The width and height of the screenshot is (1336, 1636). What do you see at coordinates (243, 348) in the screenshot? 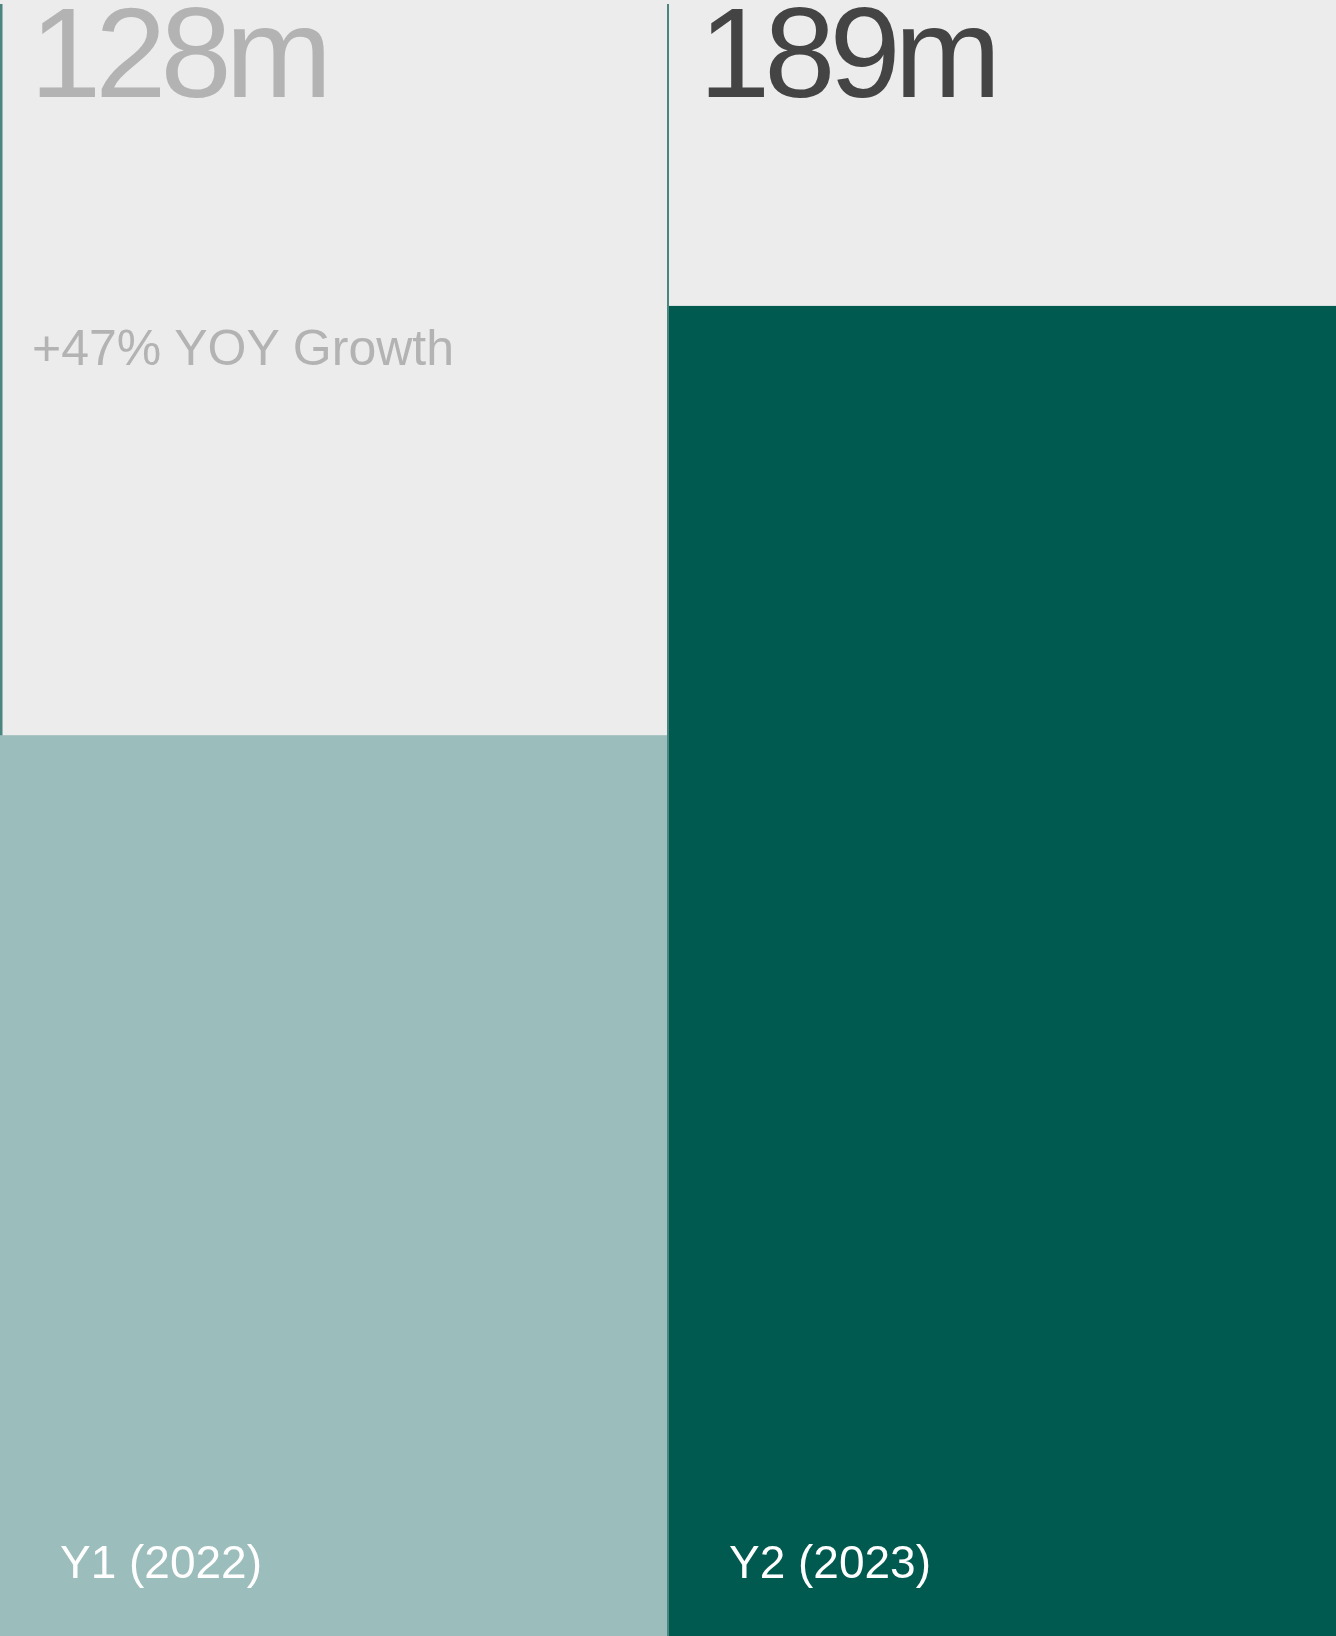
I see `annotation: +47% YOY Growth` at bounding box center [243, 348].